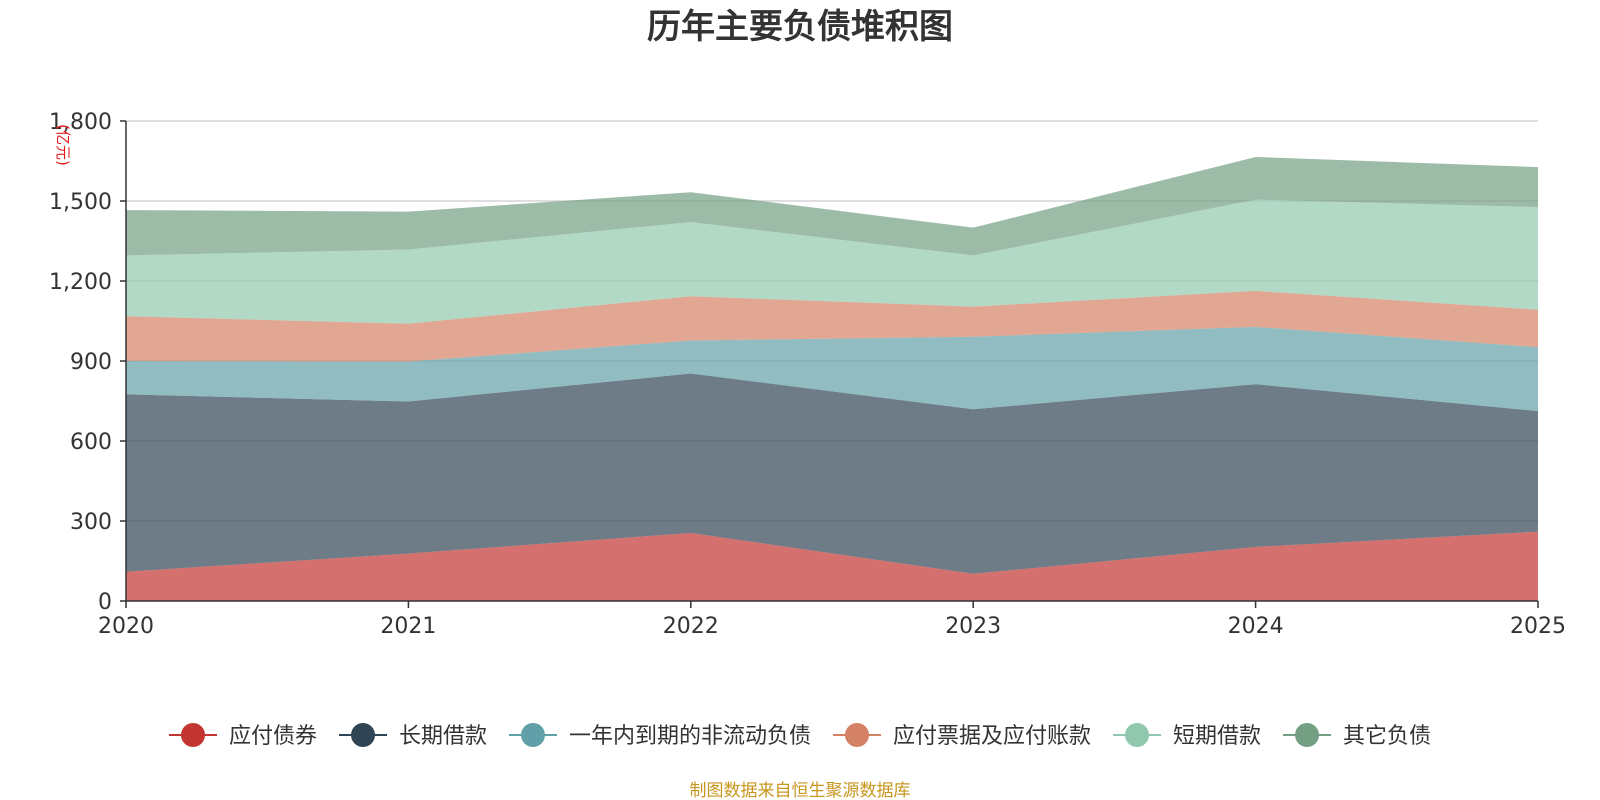 The width and height of the screenshot is (1600, 800). I want to click on legend-label: 应付债券, so click(273, 736).